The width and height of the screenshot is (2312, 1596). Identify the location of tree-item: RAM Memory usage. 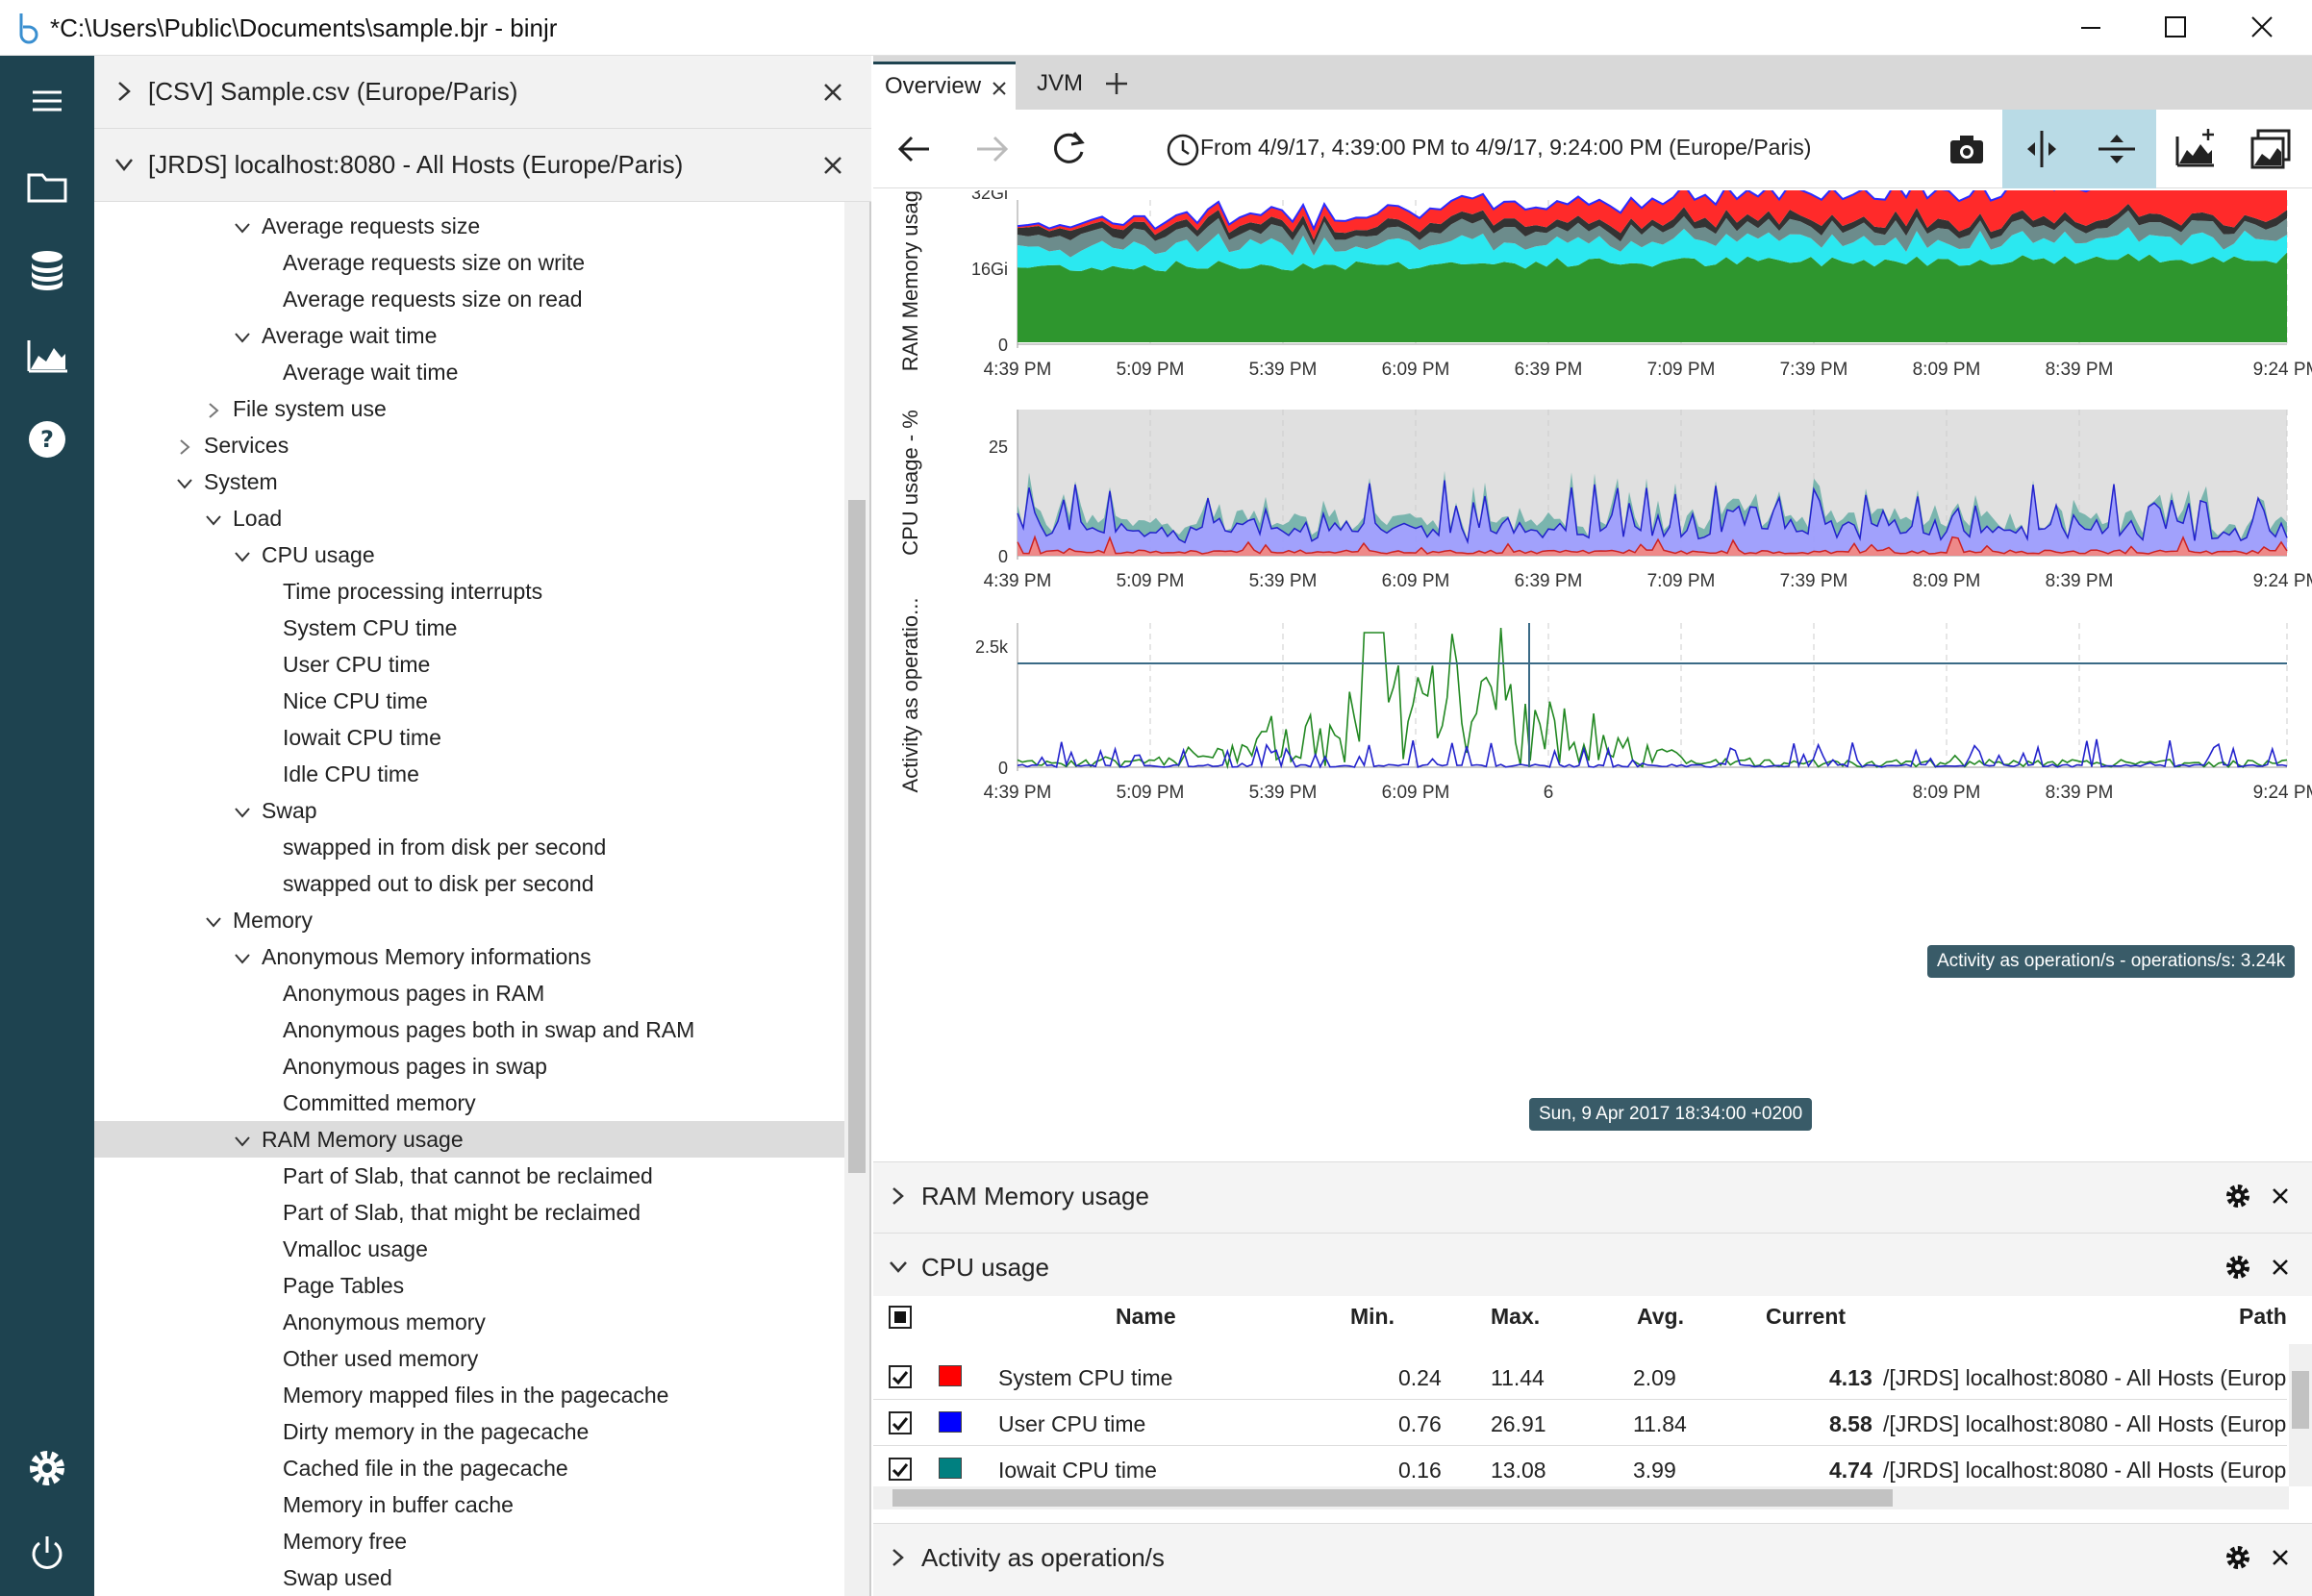
(348, 1142).